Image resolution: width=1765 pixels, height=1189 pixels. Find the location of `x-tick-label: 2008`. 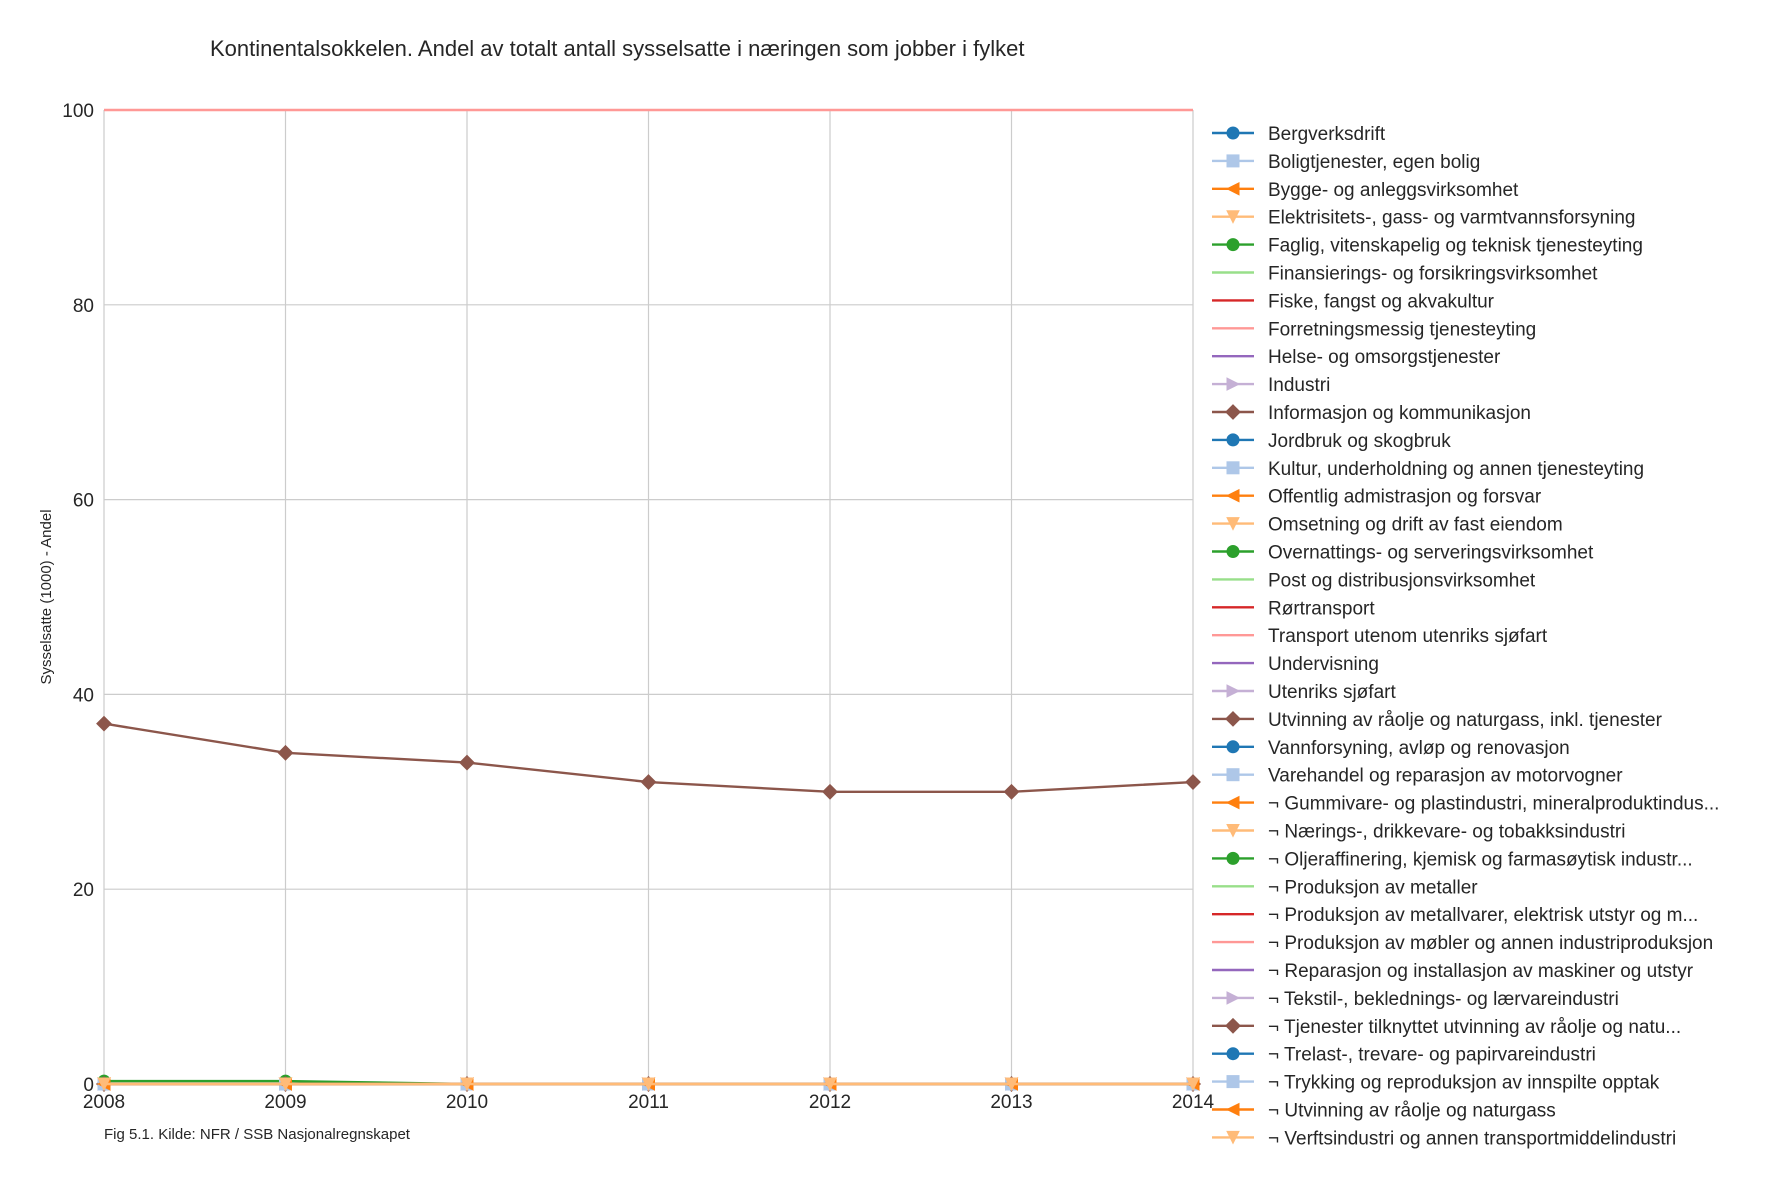

x-tick-label: 2008 is located at coordinates (104, 1102).